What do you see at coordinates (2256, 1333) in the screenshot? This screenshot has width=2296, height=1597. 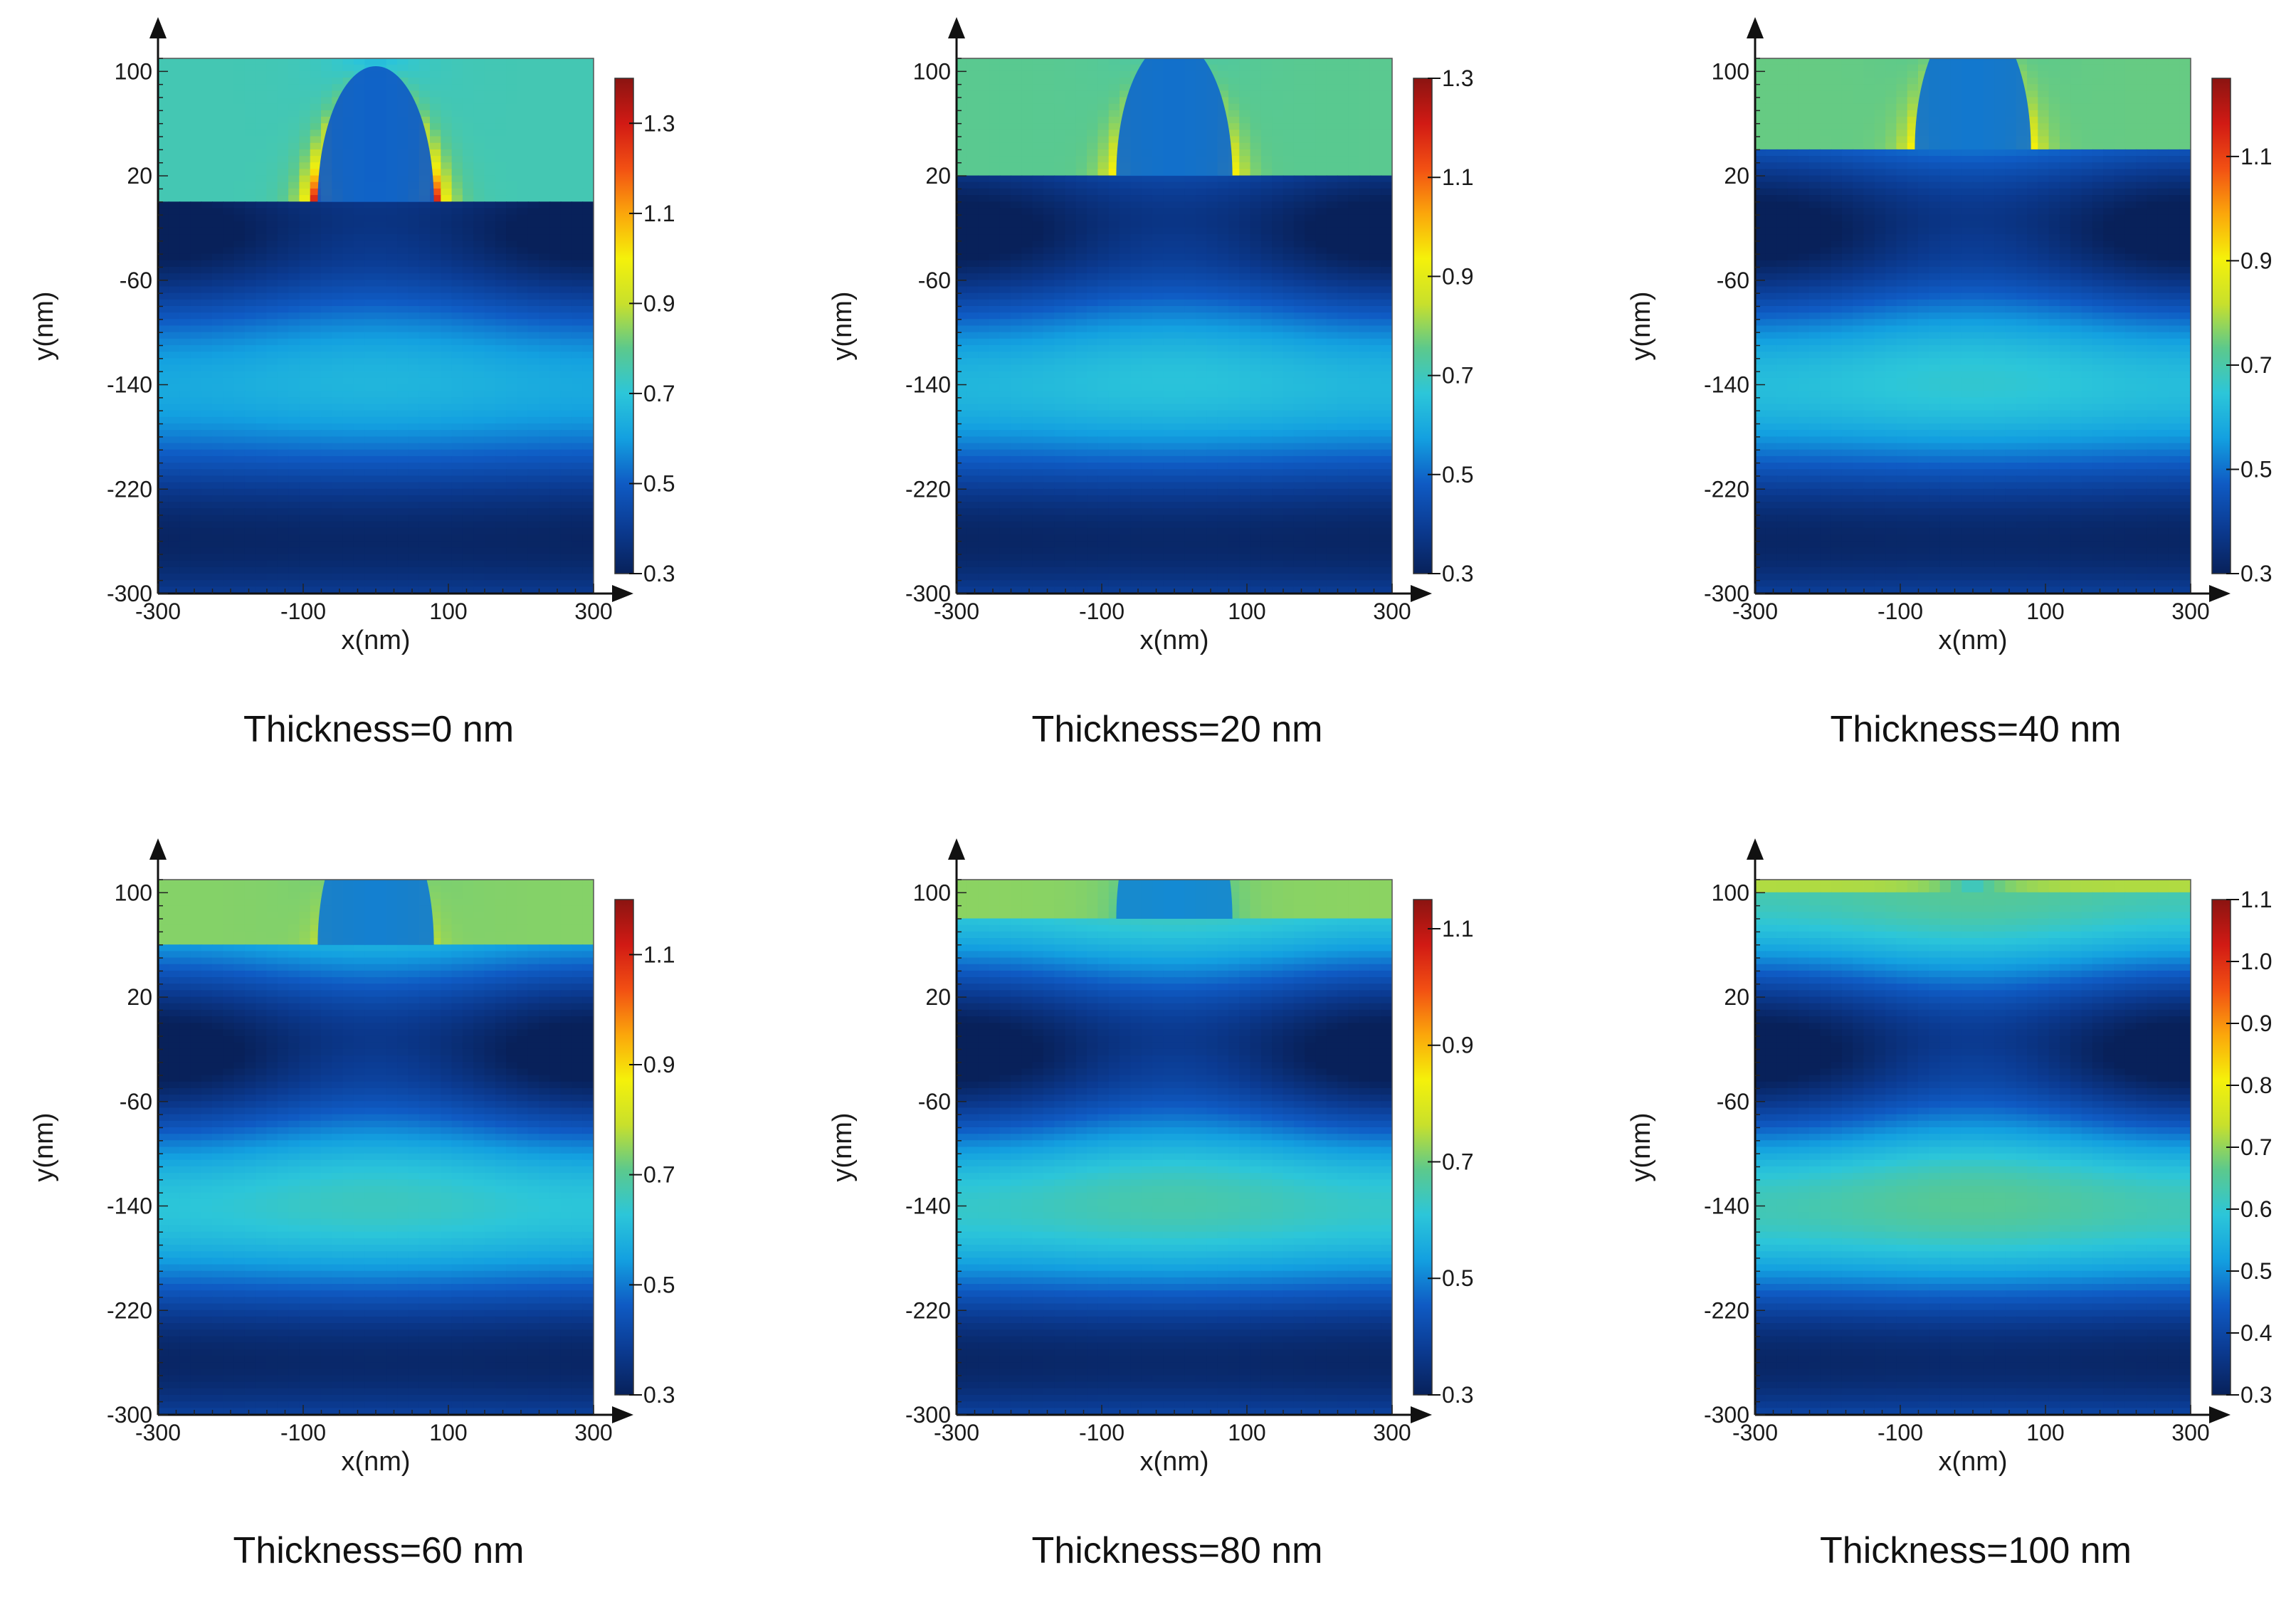 I see `colorbar-tick-label: 0.4` at bounding box center [2256, 1333].